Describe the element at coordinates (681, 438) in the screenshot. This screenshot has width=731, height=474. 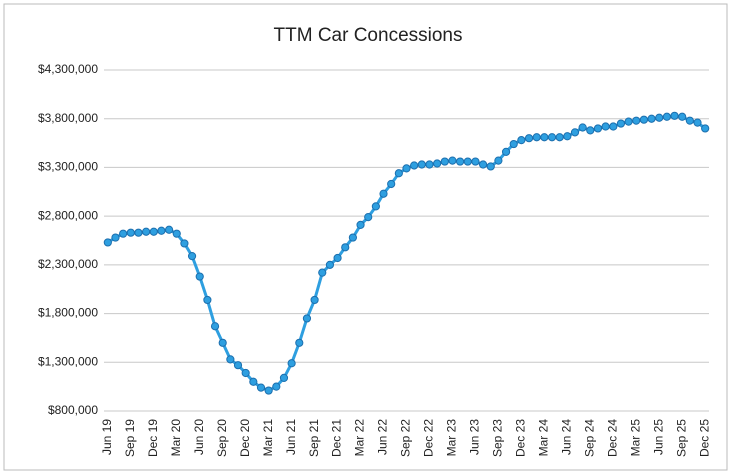
I see `x-tick-label: Sep 25` at that location.